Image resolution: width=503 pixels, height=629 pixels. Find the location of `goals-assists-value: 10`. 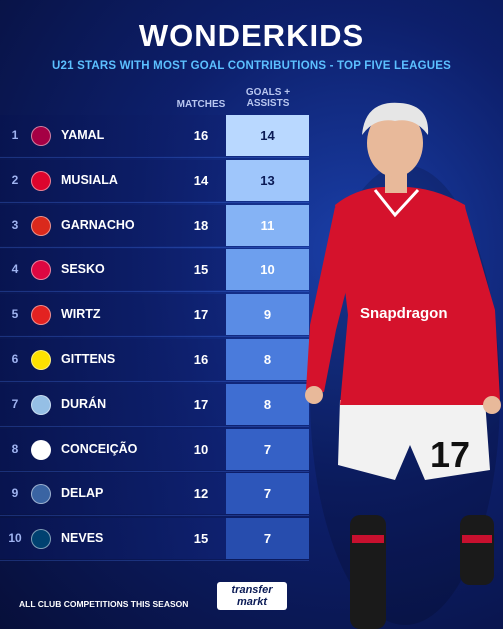

goals-assists-value: 10 is located at coordinates (267, 270).